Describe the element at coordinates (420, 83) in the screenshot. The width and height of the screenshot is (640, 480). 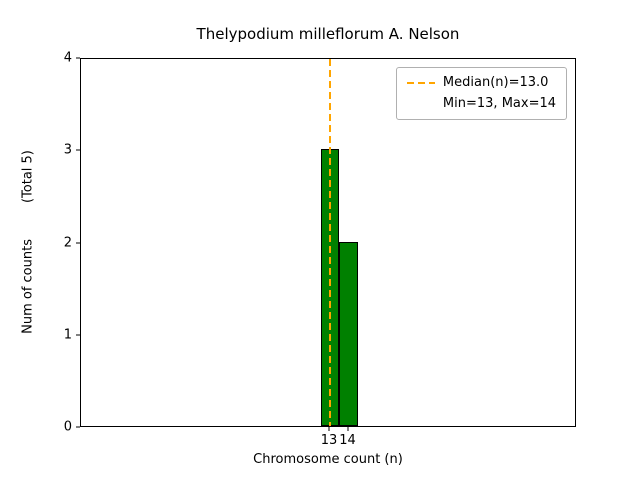
I see `median-legend-line-sample` at that location.